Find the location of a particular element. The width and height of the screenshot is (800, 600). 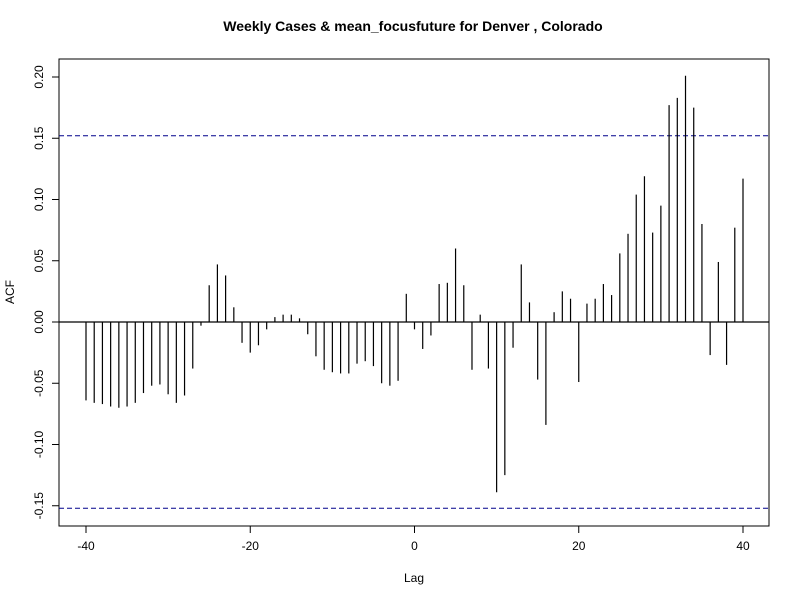

y-tick-label: 0.00 is located at coordinates (39, 322).